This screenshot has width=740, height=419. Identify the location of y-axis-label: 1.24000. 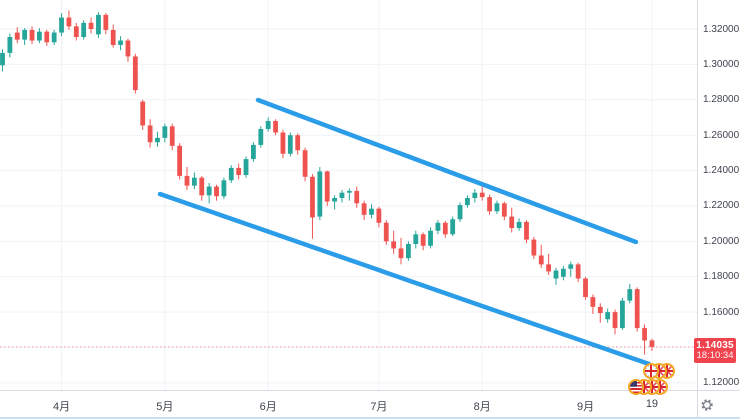
(721, 171).